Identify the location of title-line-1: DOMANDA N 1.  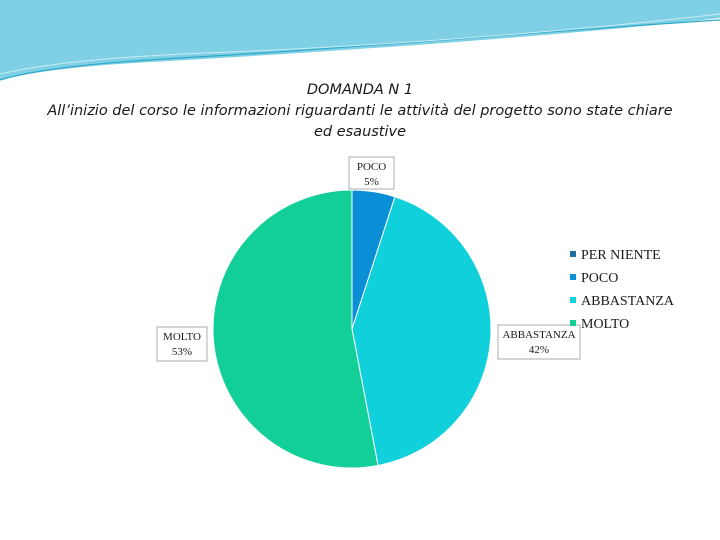
(360, 90).